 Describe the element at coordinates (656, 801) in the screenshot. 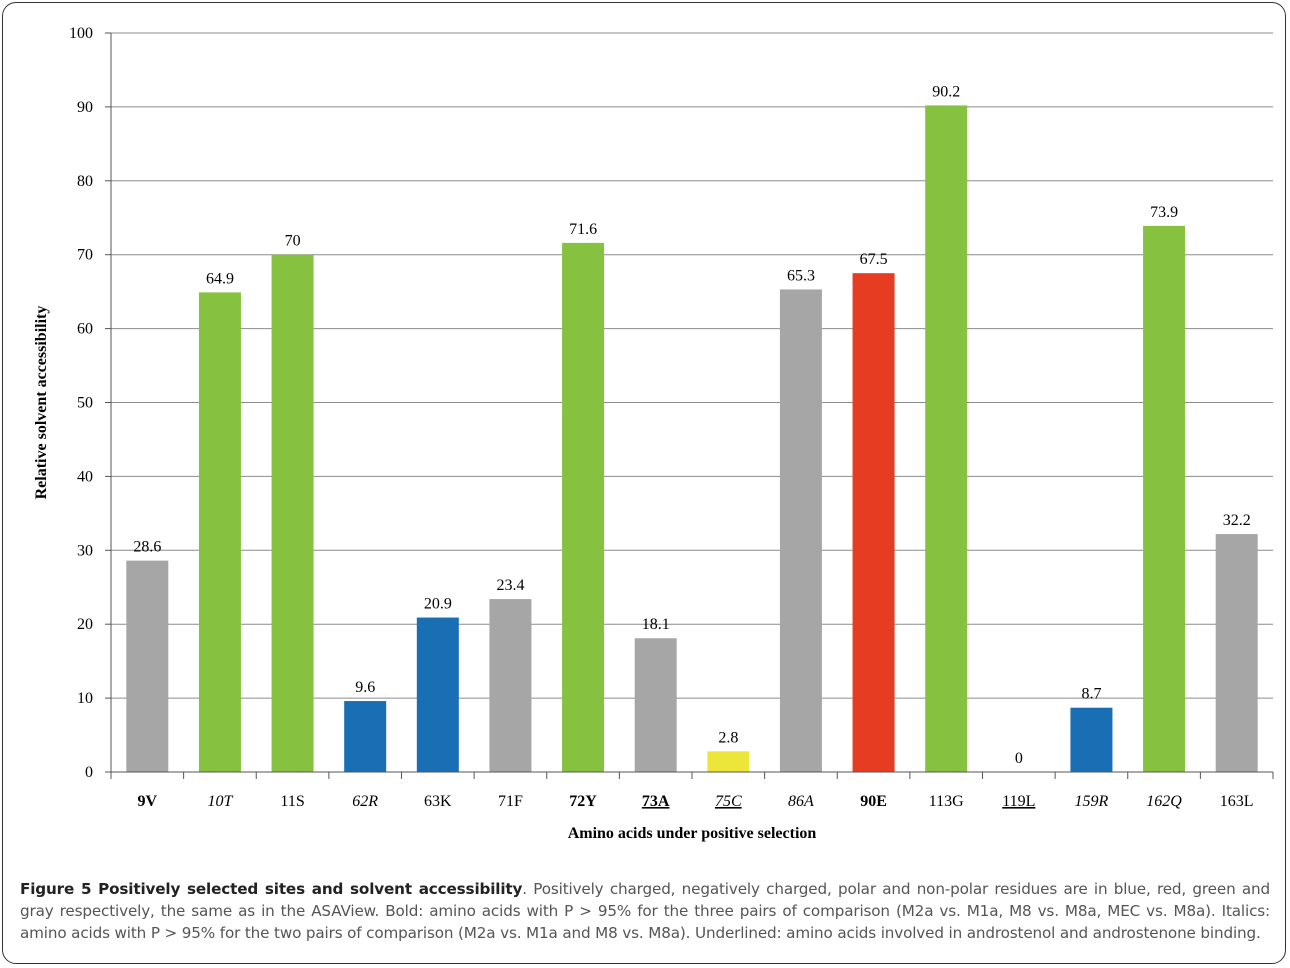

I see `x-tick-label-73A: 73A` at that location.